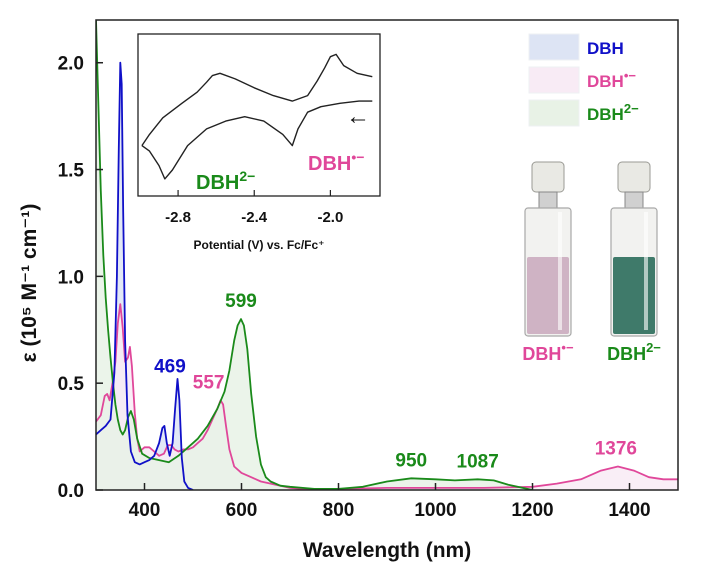 The width and height of the screenshot is (720, 584). I want to click on inset-frame, so click(259, 115).